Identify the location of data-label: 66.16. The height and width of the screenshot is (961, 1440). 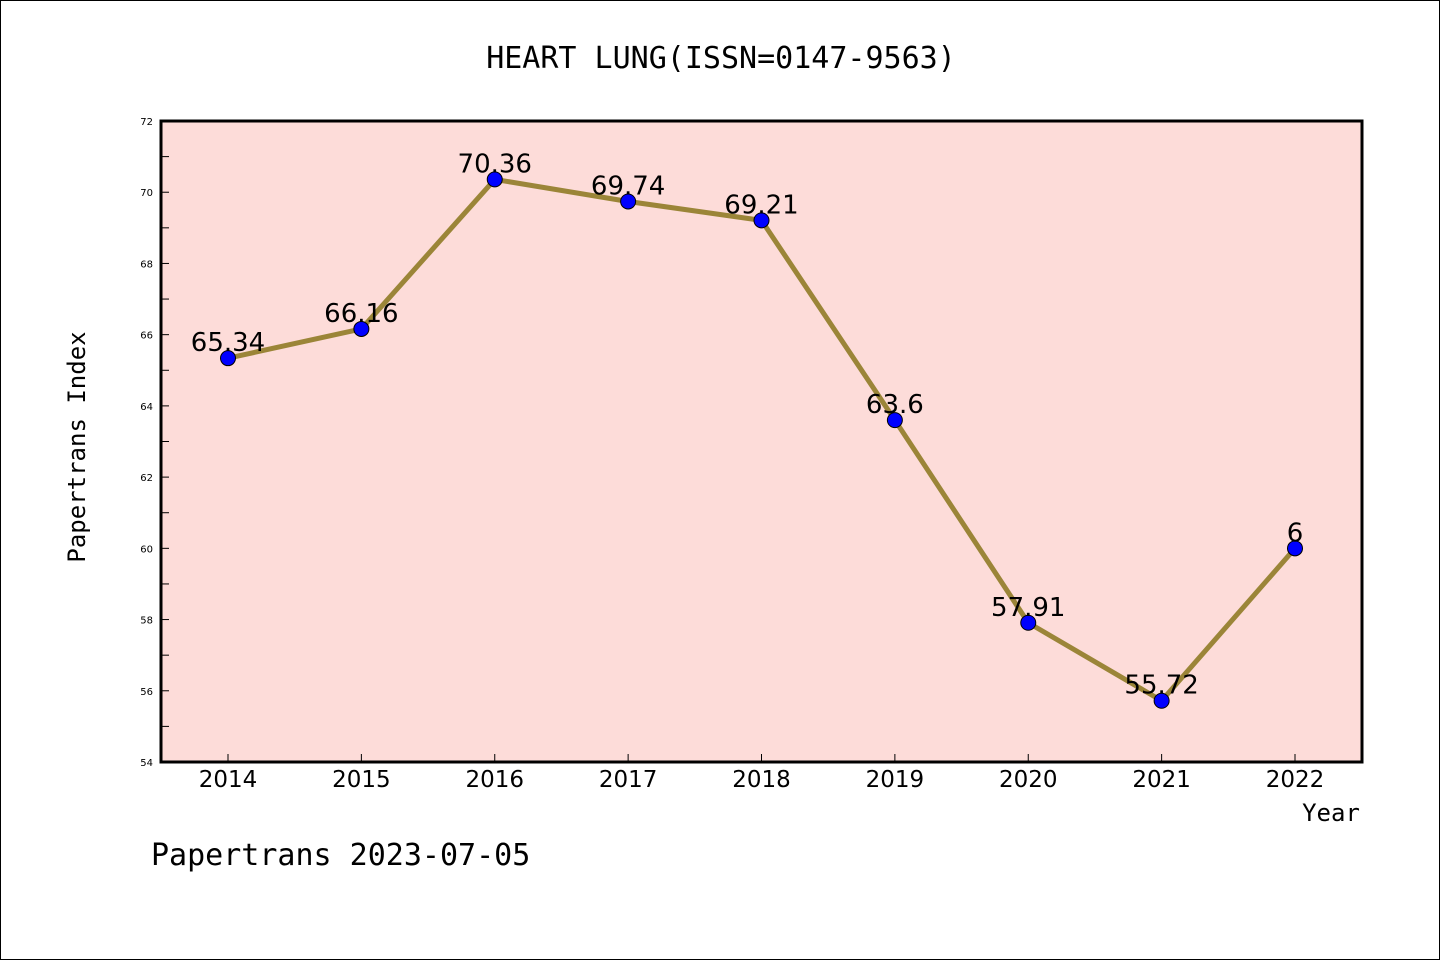
(361, 314).